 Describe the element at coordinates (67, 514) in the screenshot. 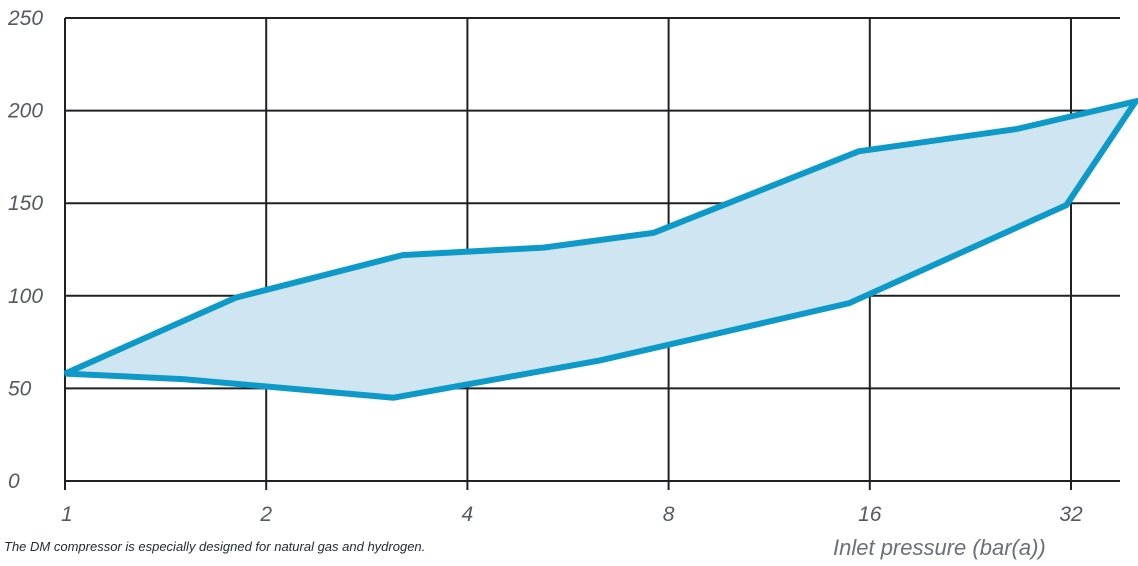

I see `x-tick-label-1: 1` at that location.